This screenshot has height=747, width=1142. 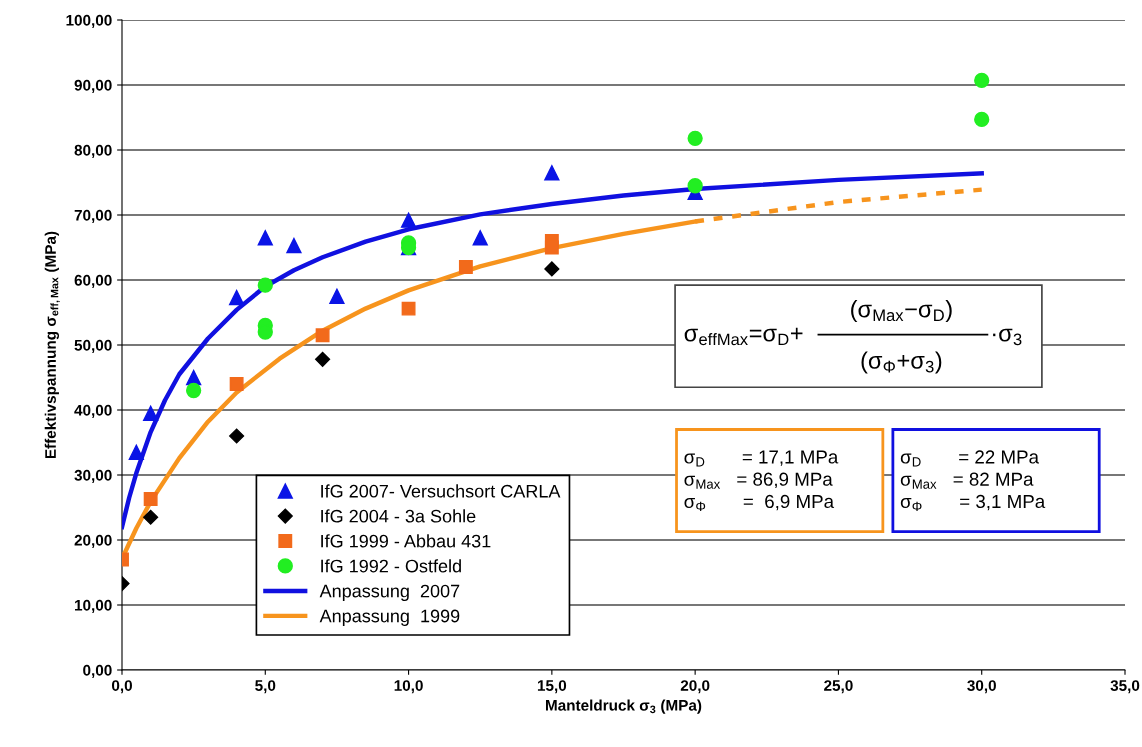 What do you see at coordinates (93, 86) in the screenshot?
I see `y-tick-label: 90,00` at bounding box center [93, 86].